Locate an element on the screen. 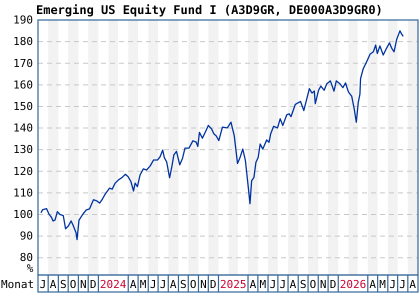 The width and height of the screenshot is (420, 300). x-tick-label: 2025 is located at coordinates (233, 284).